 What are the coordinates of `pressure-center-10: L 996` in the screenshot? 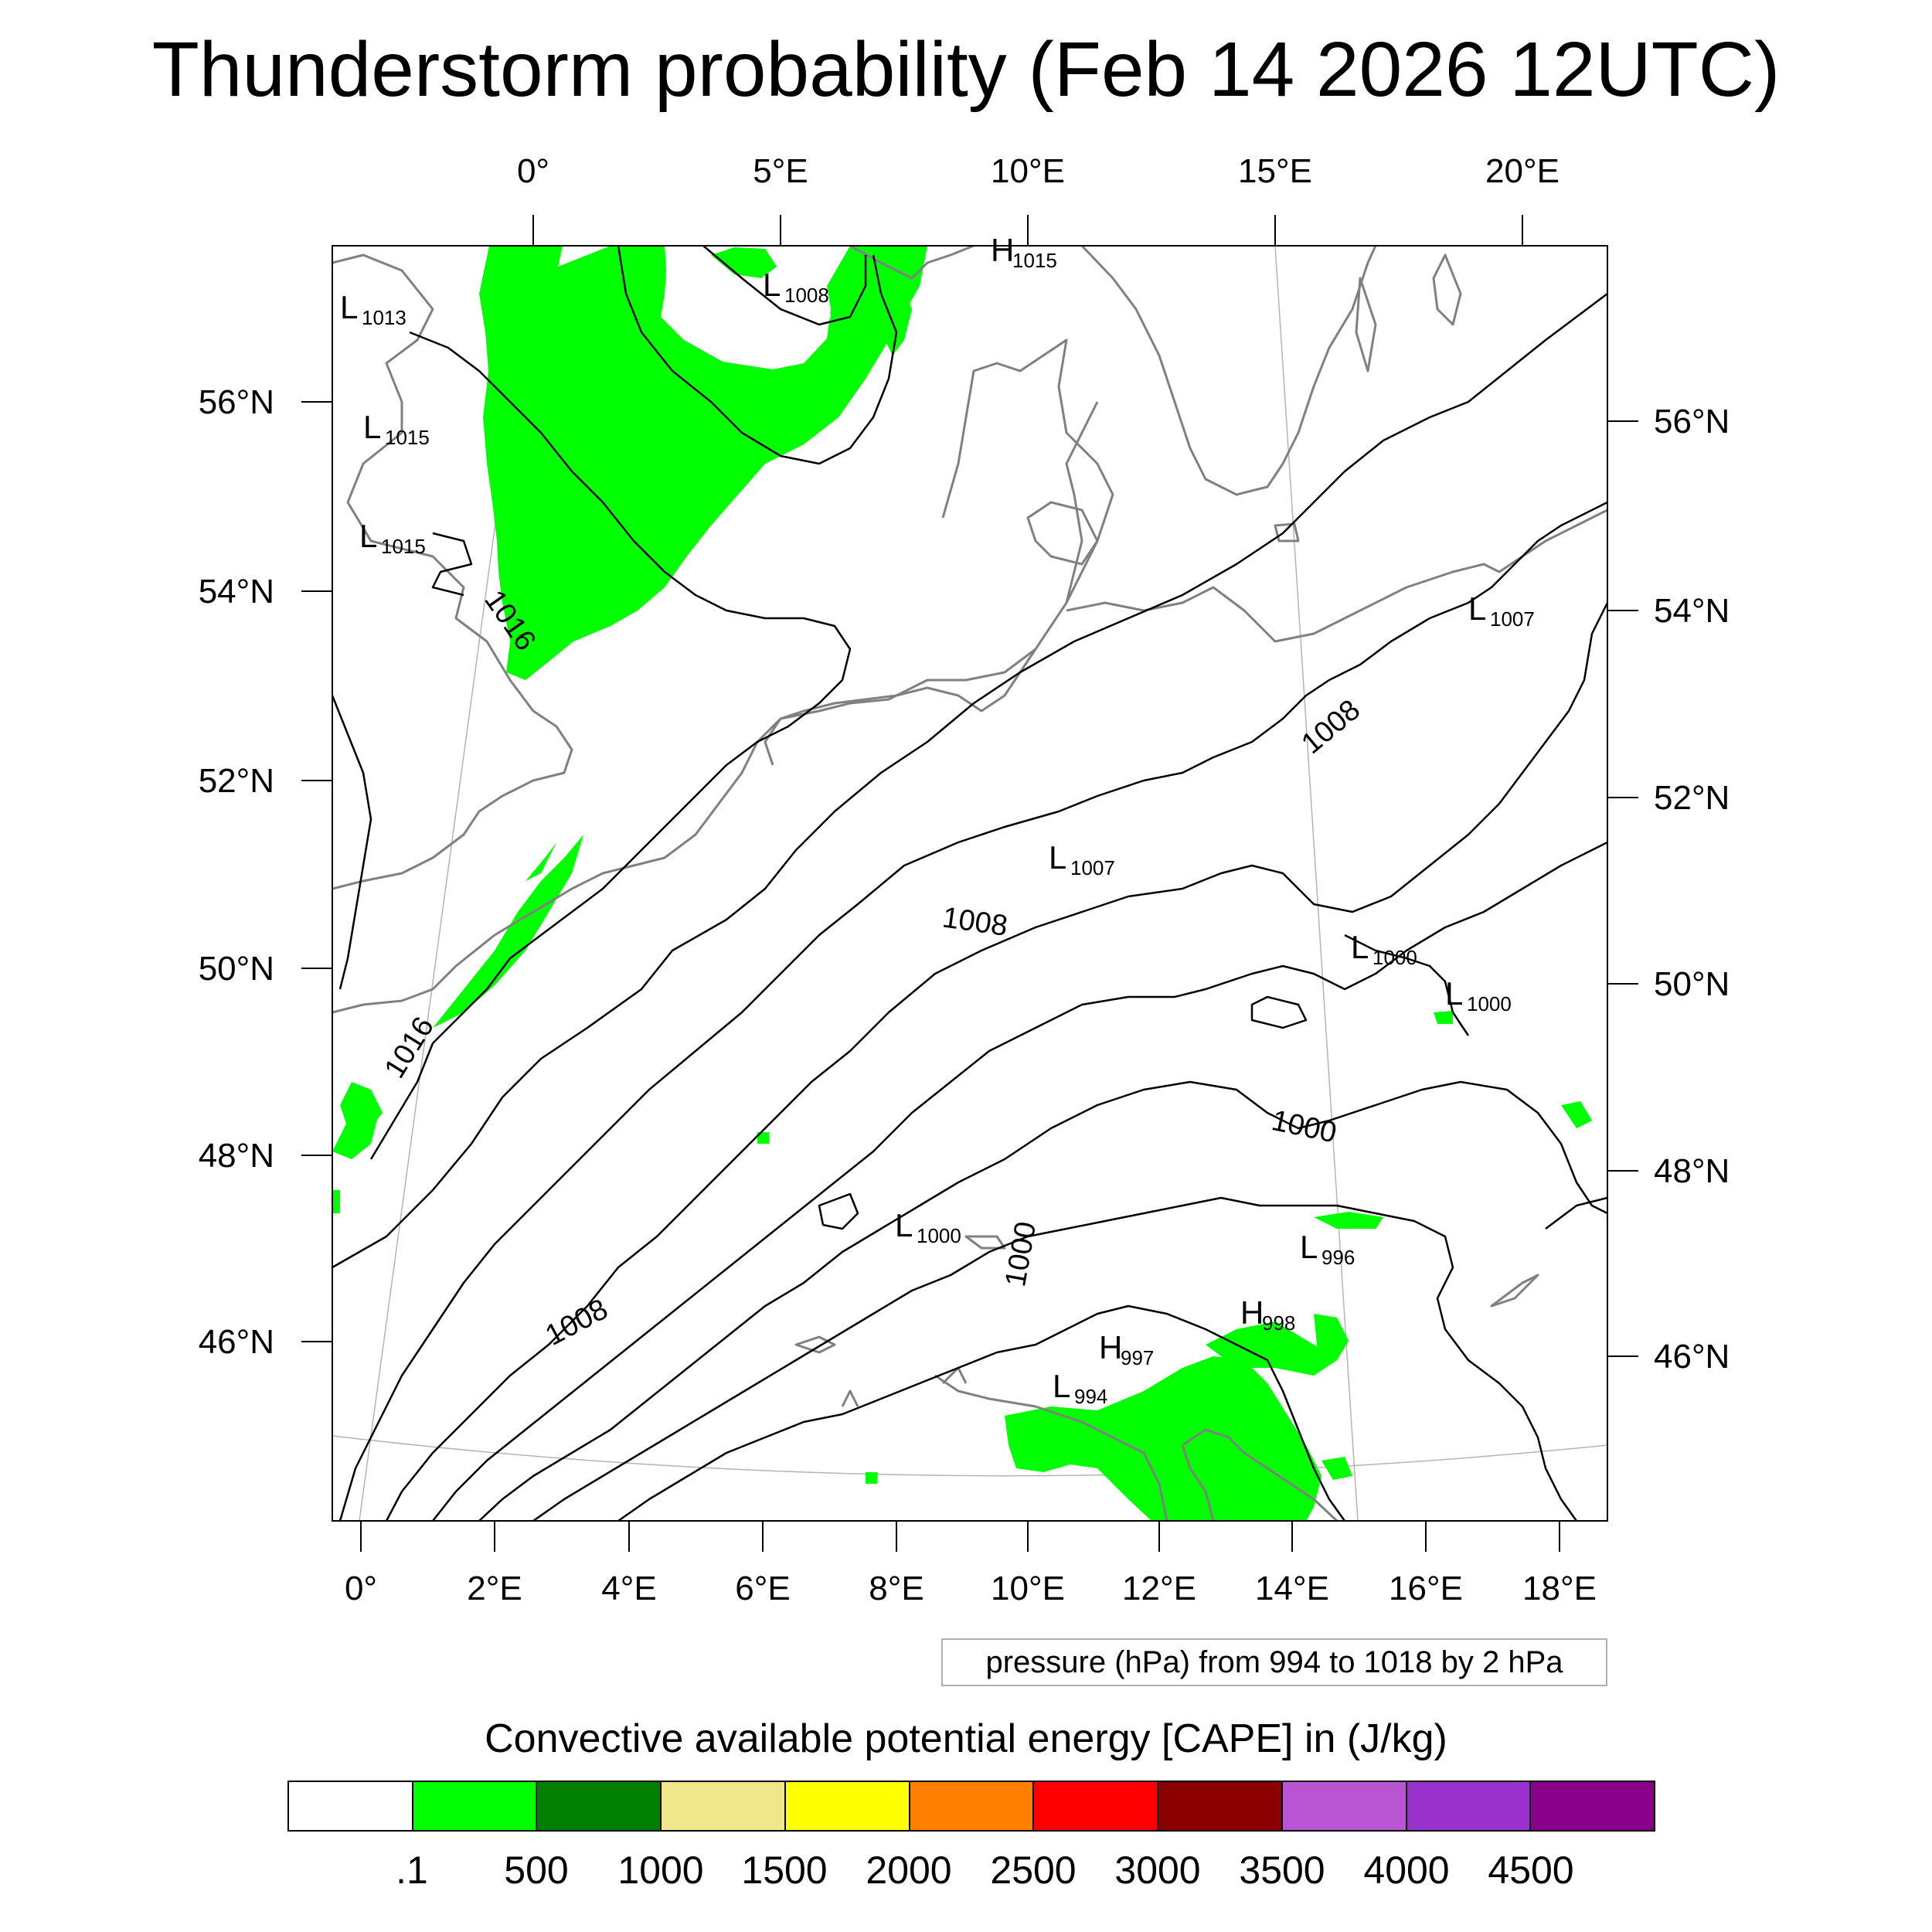 It's located at (1327, 1249).